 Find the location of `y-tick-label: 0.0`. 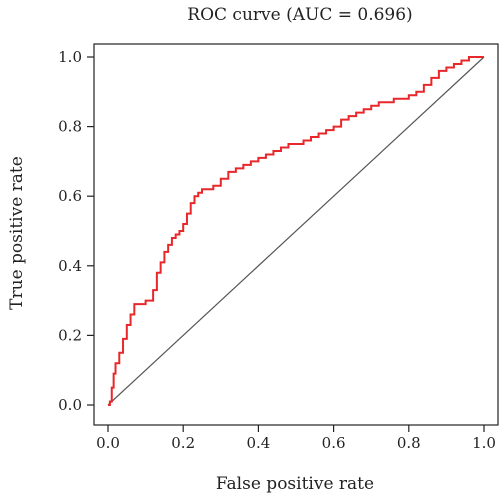

y-tick-label: 0.0 is located at coordinates (70, 405).